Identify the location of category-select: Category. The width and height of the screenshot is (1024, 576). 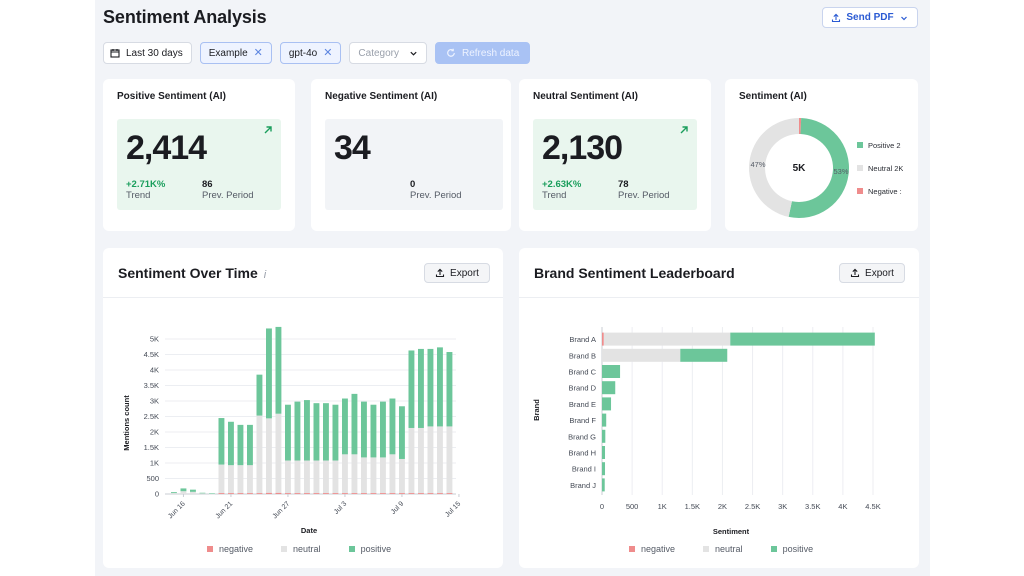
(388, 53).